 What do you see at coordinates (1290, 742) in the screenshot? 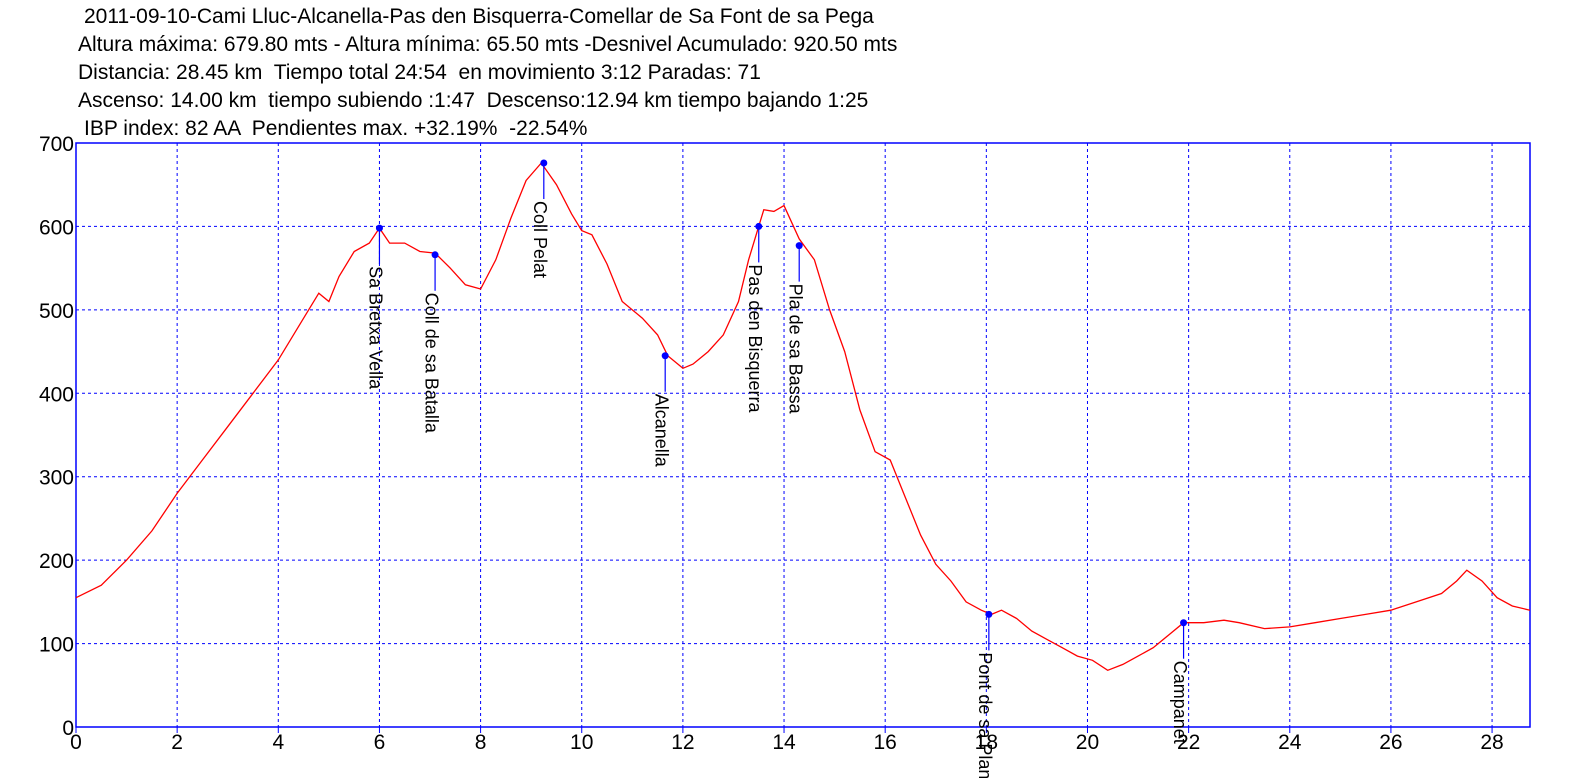
I see `x-tick-label: 24` at bounding box center [1290, 742].